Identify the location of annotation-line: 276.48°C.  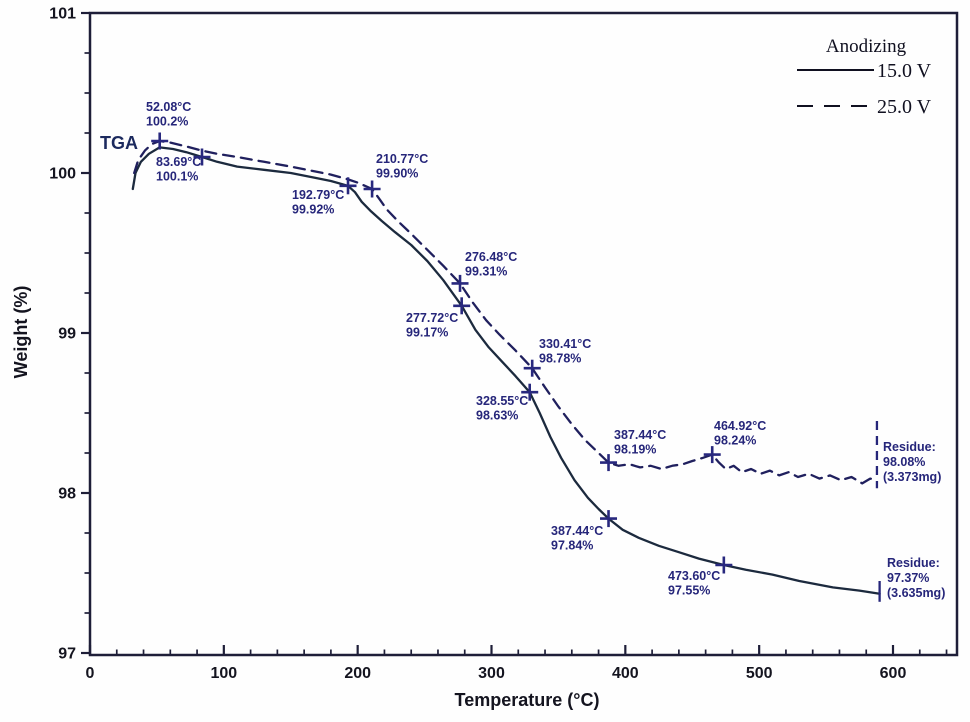
(491, 257).